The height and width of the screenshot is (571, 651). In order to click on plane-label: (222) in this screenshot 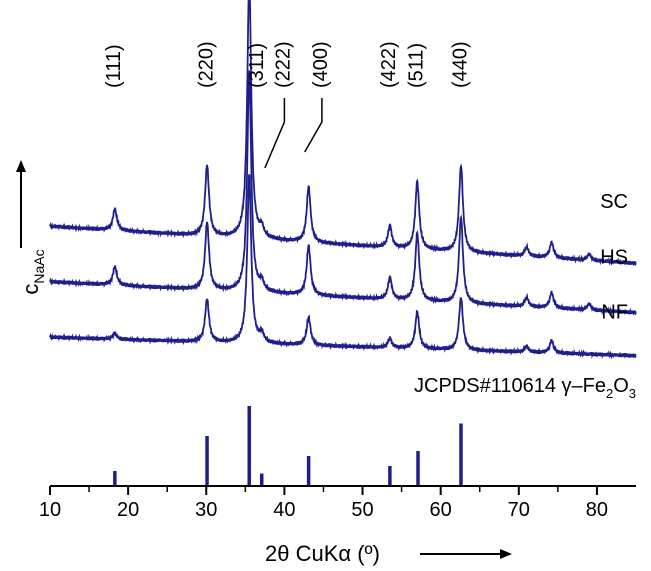, I will do `click(284, 64)`.